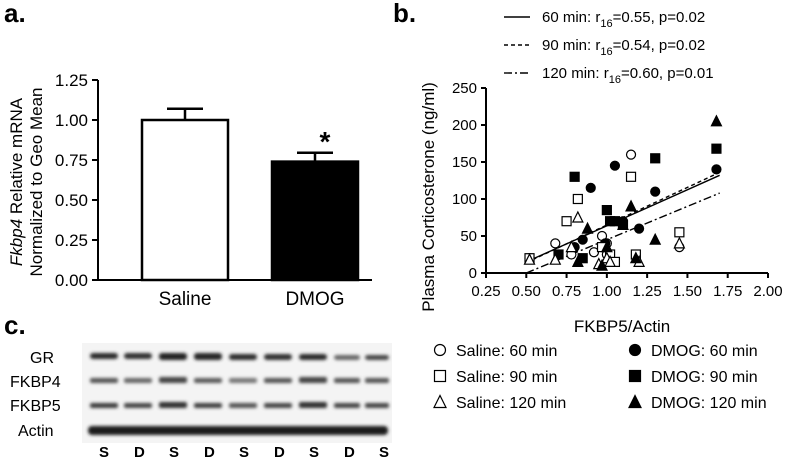 The height and width of the screenshot is (462, 800). What do you see at coordinates (622, 326) in the screenshot?
I see `scatter-chart-xlabel: FKBP5/Actin` at bounding box center [622, 326].